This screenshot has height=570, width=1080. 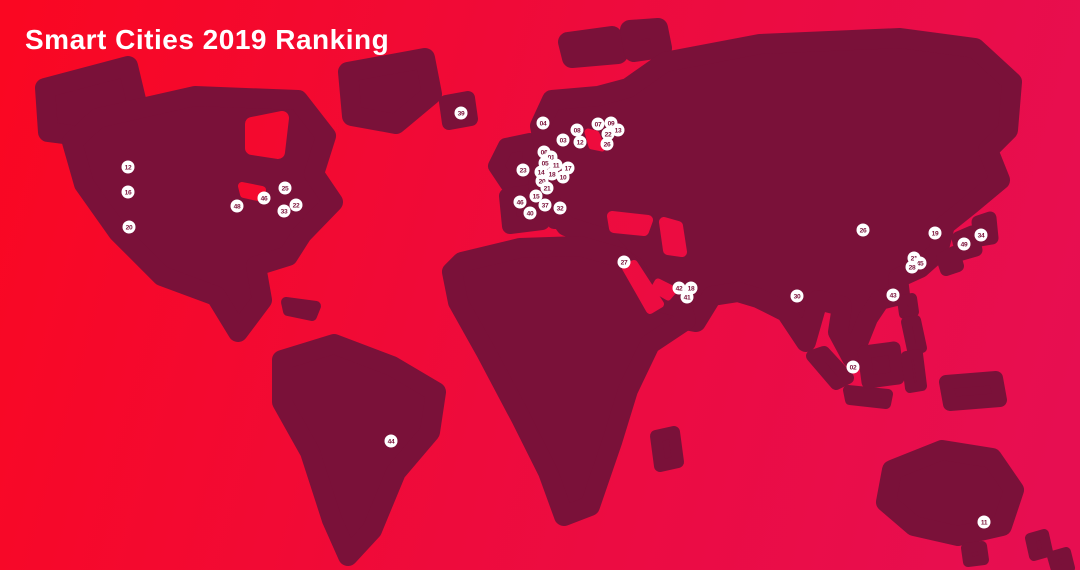 I want to click on red-sea, so click(x=643, y=287).